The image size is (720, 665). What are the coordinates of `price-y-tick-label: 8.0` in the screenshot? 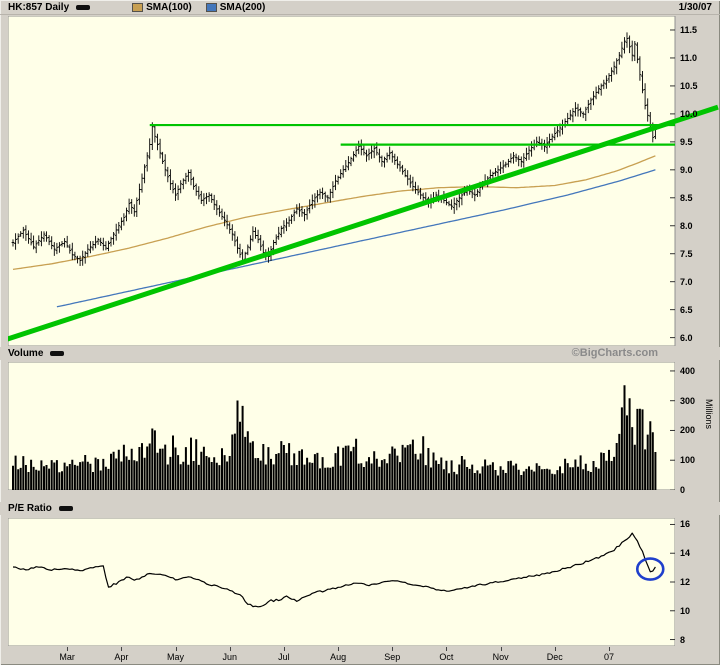 It's located at (686, 225).